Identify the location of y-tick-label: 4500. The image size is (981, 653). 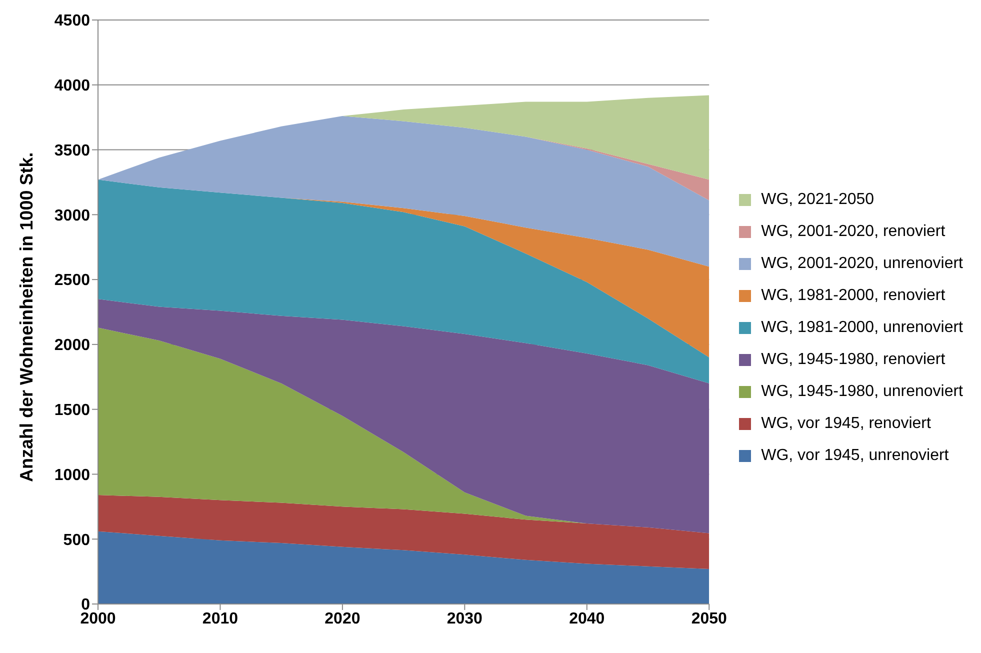
(72, 21).